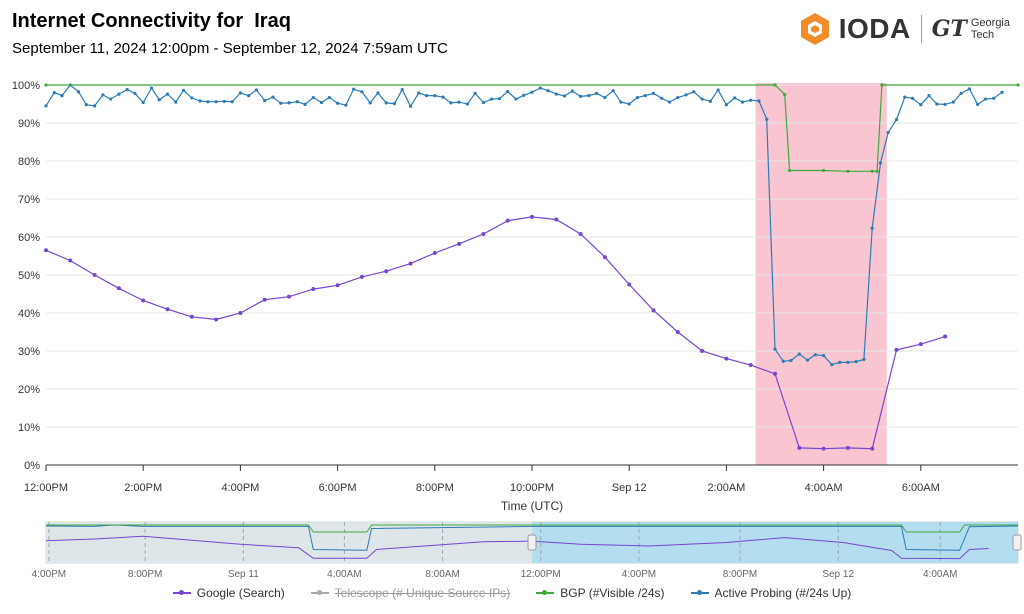 This screenshot has height=614, width=1024. Describe the element at coordinates (532, 506) in the screenshot. I see `x-axis-title: Time (UTC)` at that location.